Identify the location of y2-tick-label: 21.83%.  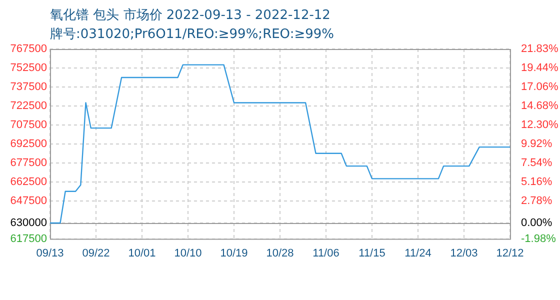
(540, 49).